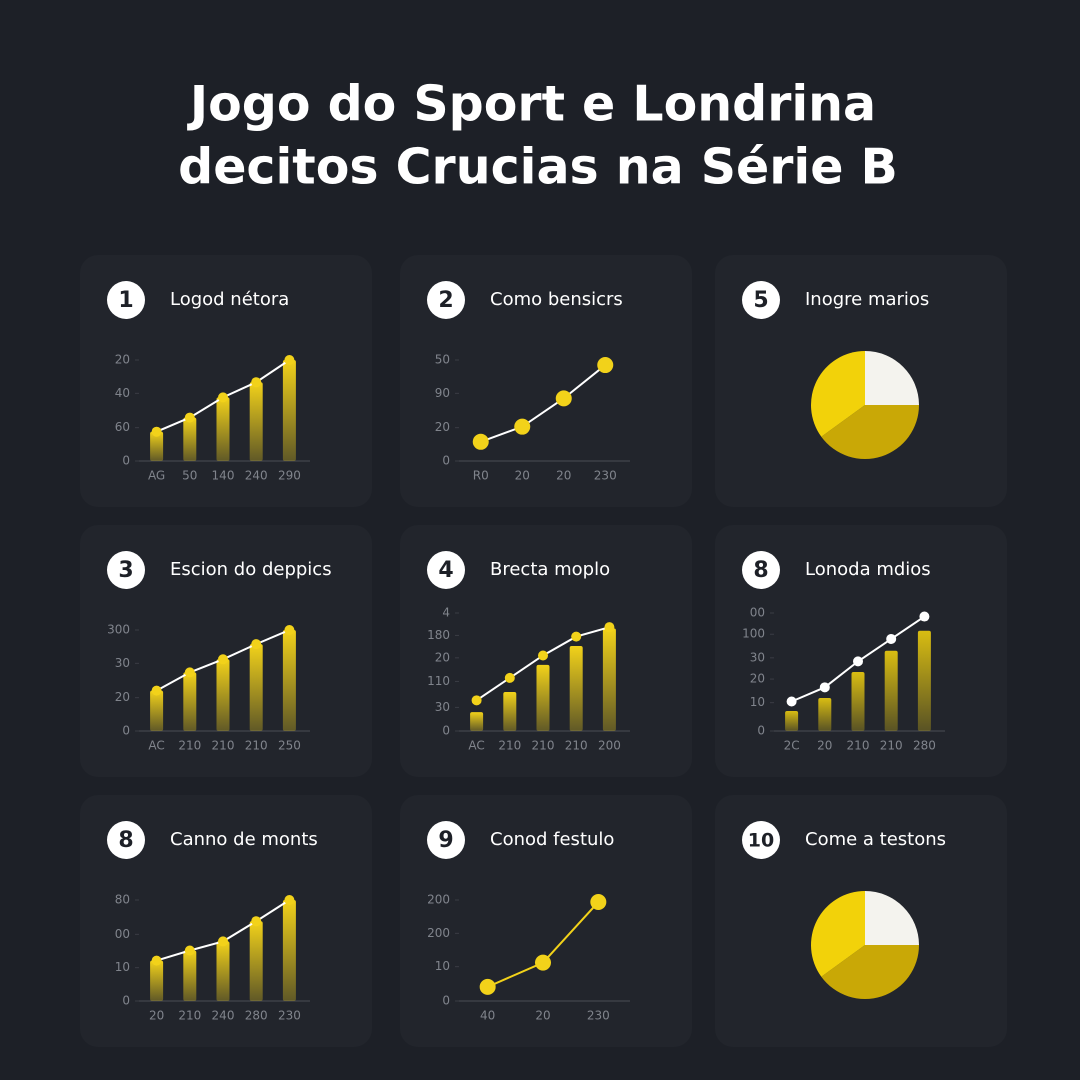  I want to click on x-tick-label: 240, so click(256, 476).